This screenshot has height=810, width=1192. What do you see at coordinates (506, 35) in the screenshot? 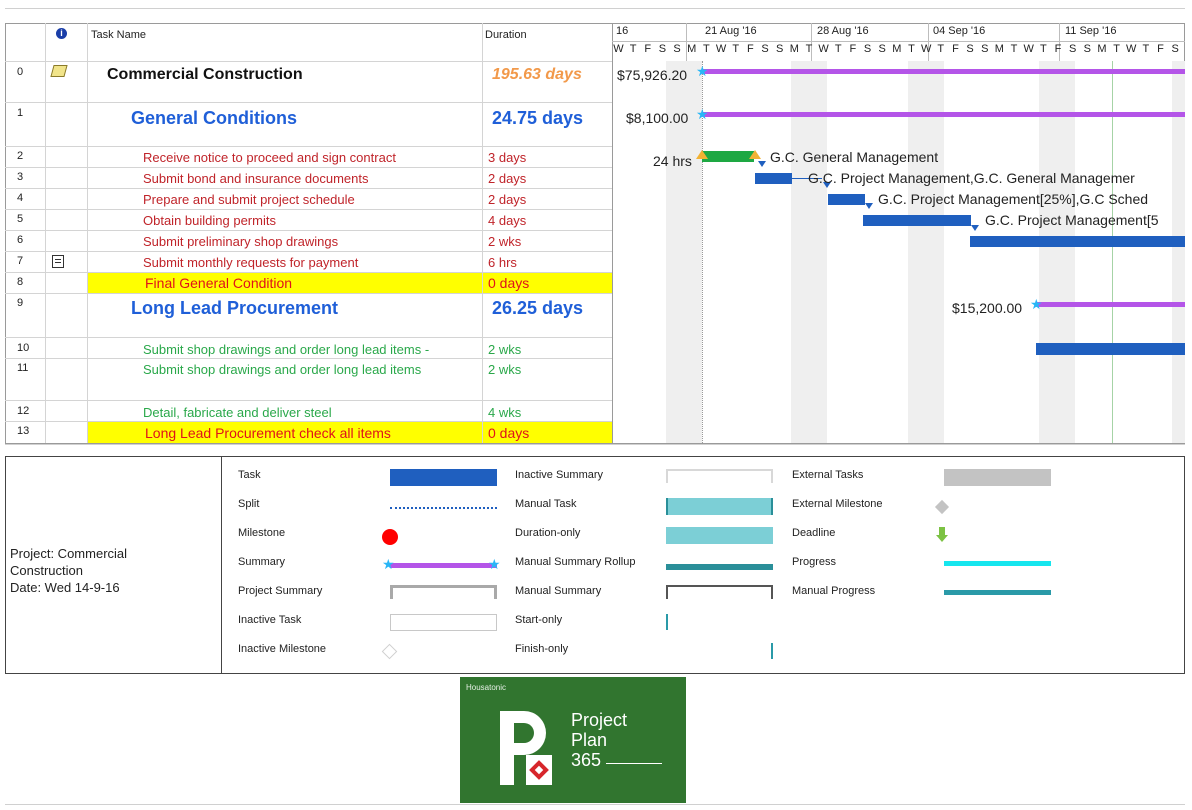
I see `duration-header: Duration` at bounding box center [506, 35].